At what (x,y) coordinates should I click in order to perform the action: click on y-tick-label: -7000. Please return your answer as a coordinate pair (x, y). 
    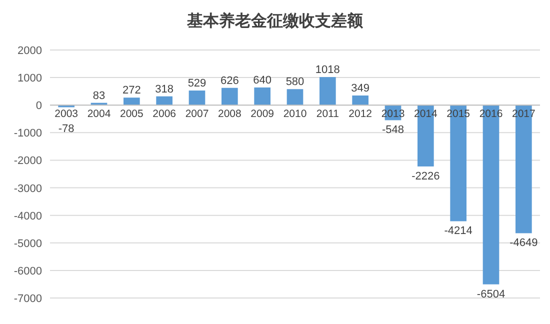
    Looking at the image, I should click on (28, 299).